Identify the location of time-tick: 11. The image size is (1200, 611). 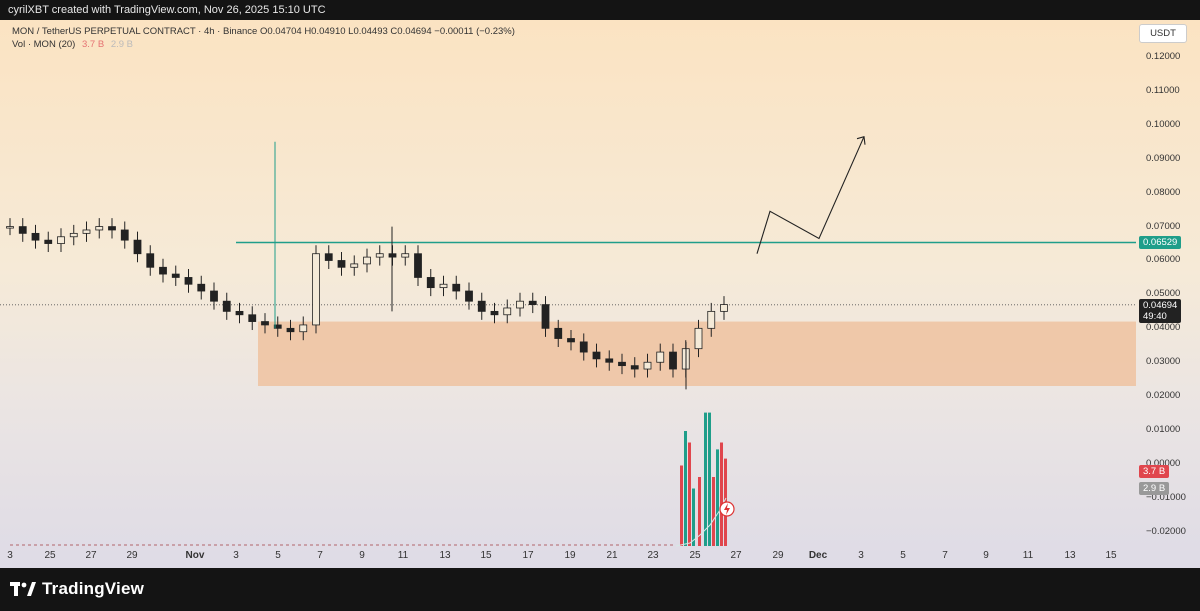
(403, 555).